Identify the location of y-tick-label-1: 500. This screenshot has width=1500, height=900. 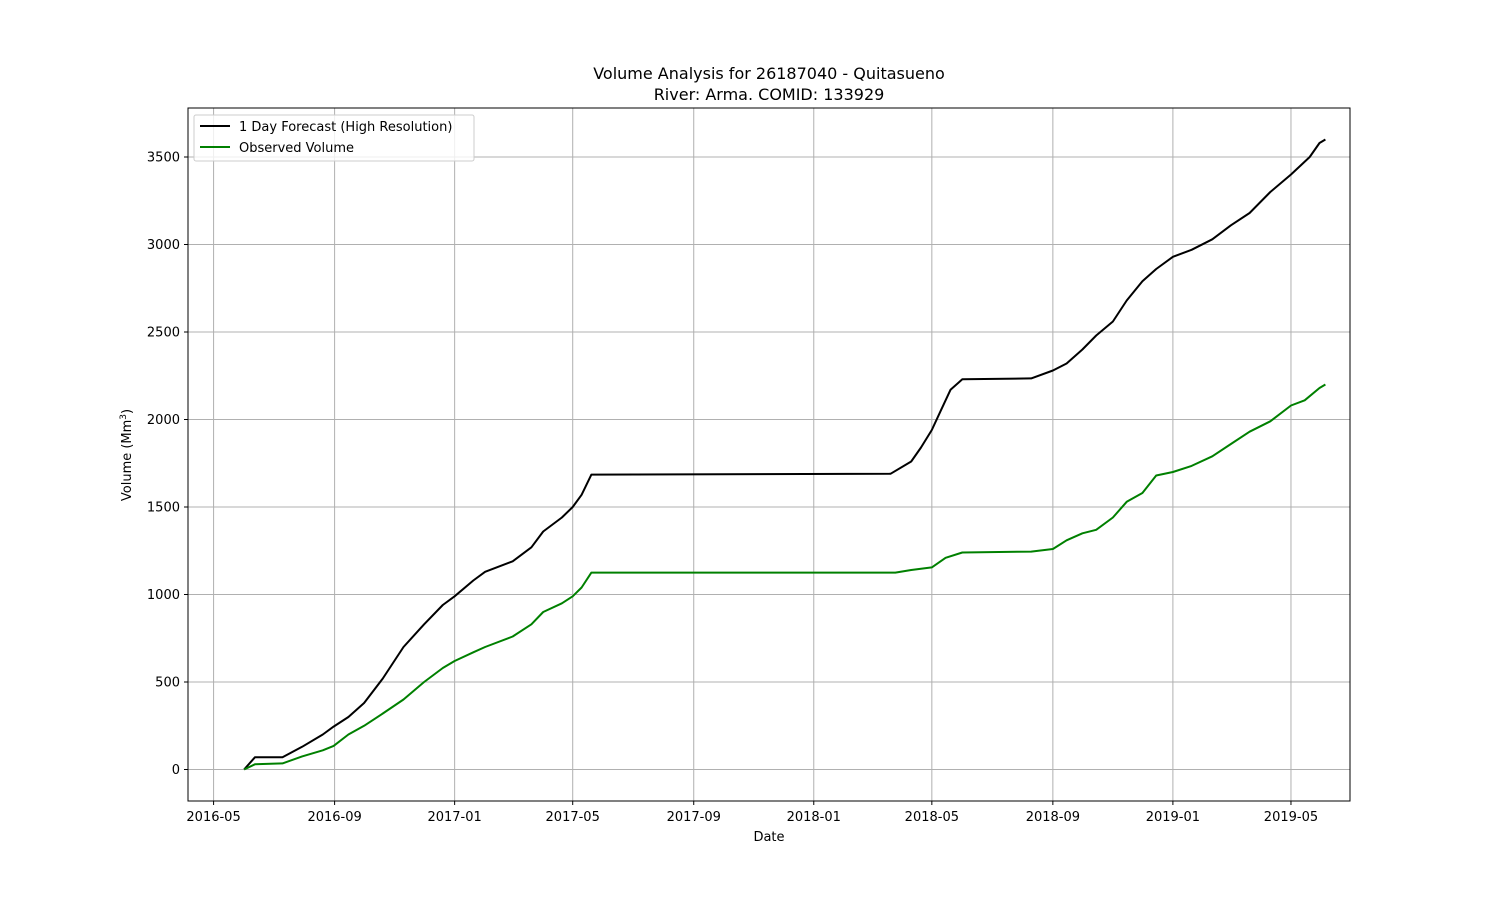
(167, 683).